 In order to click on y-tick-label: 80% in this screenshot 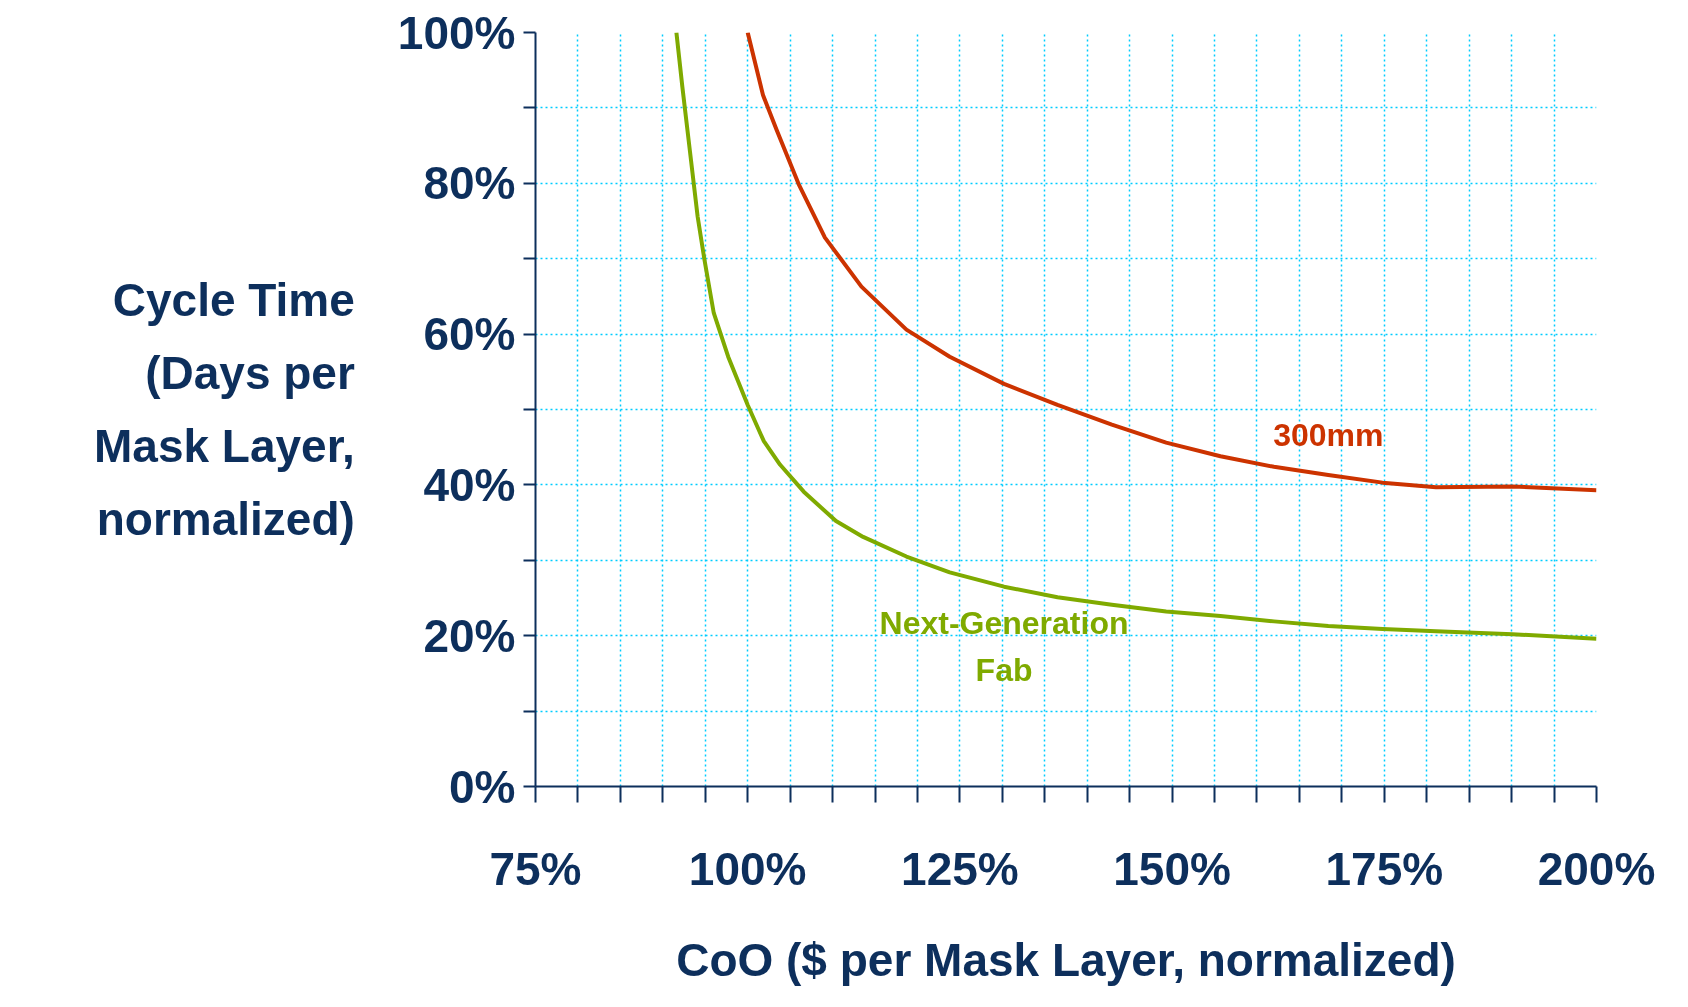, I will do `click(469, 183)`.